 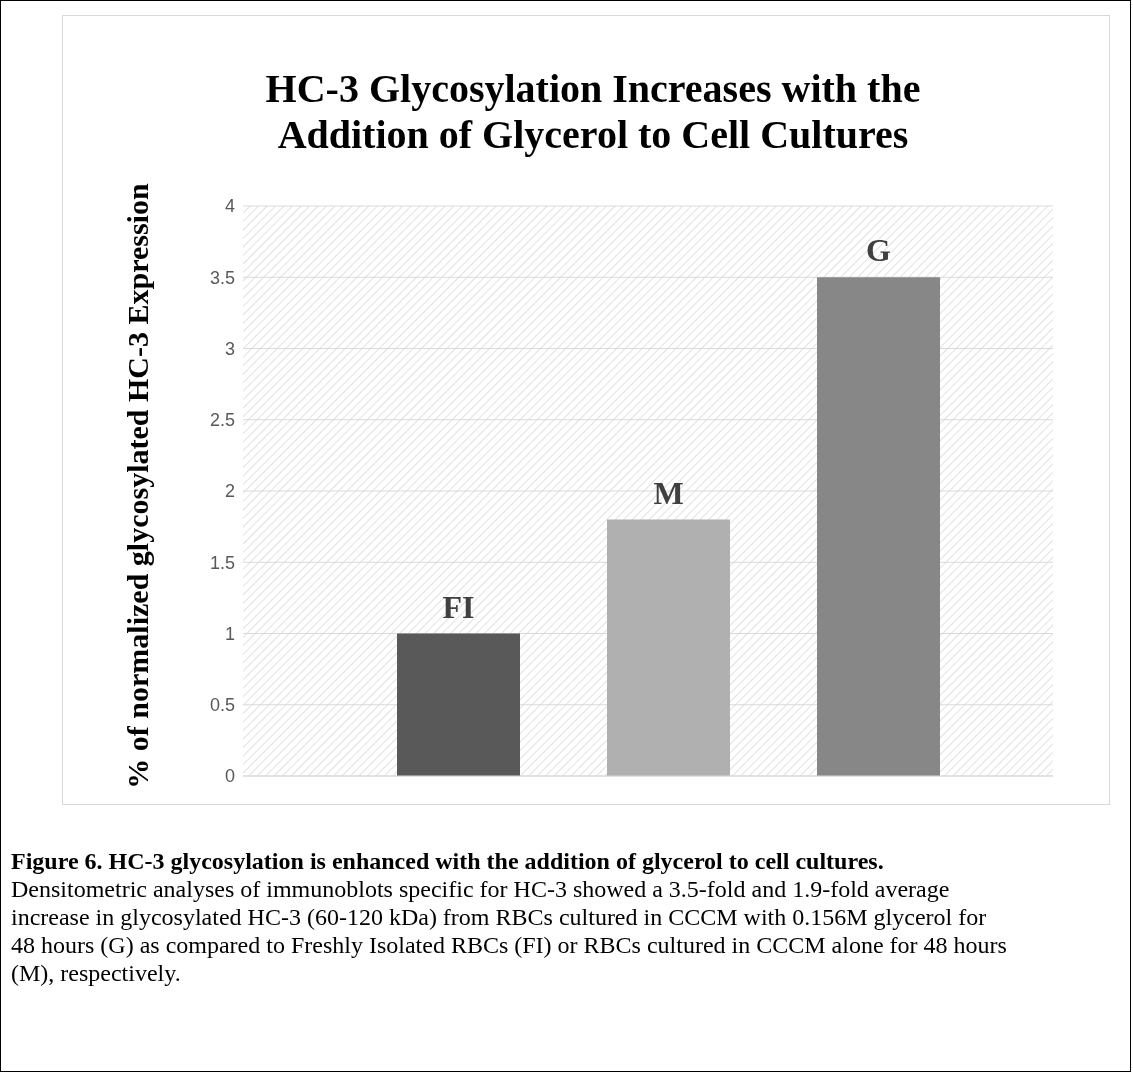 What do you see at coordinates (222, 562) in the screenshot?
I see `y-tick-label: 1.5` at bounding box center [222, 562].